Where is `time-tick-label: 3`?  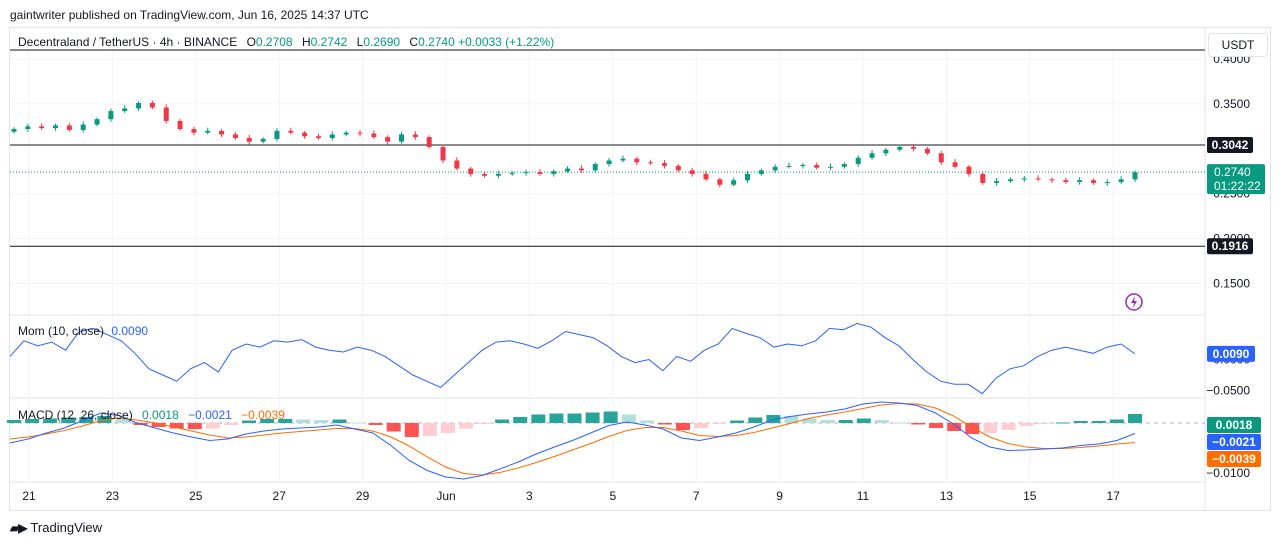 time-tick-label: 3 is located at coordinates (529, 496).